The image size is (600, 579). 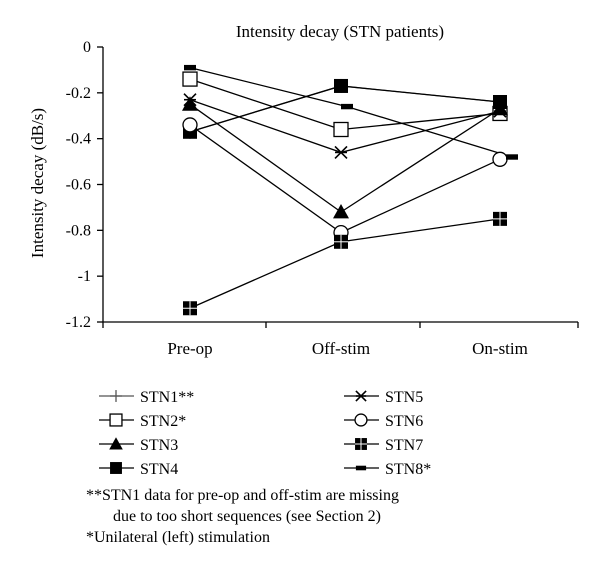 I want to click on y-tick-label: -1.2, so click(x=78, y=322).